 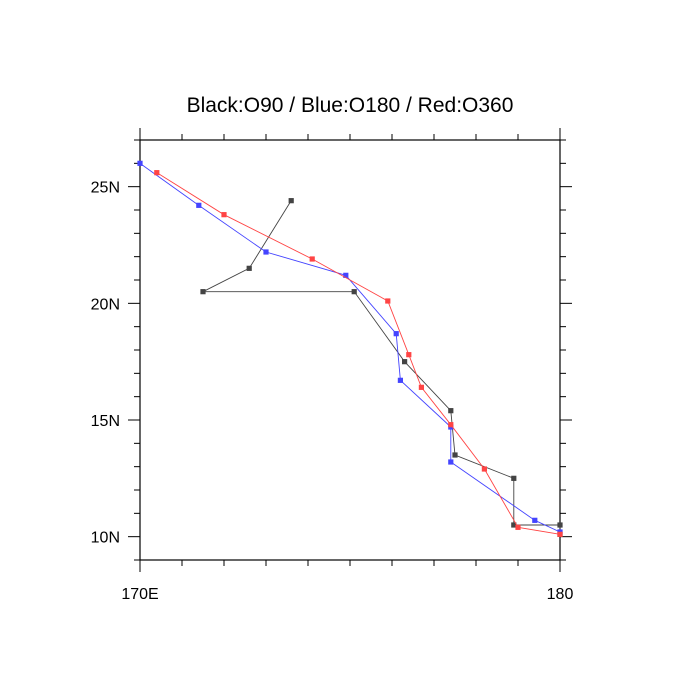 I want to click on y-tick-label: 25N, so click(x=105, y=188).